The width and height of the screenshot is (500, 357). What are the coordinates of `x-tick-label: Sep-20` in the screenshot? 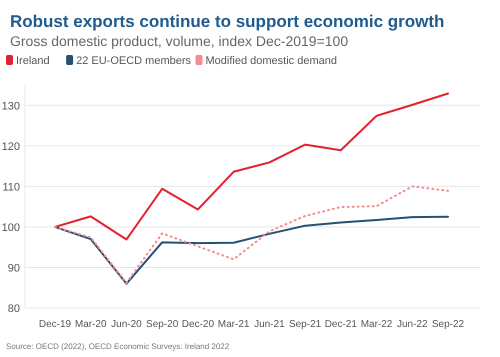 It's located at (162, 324).